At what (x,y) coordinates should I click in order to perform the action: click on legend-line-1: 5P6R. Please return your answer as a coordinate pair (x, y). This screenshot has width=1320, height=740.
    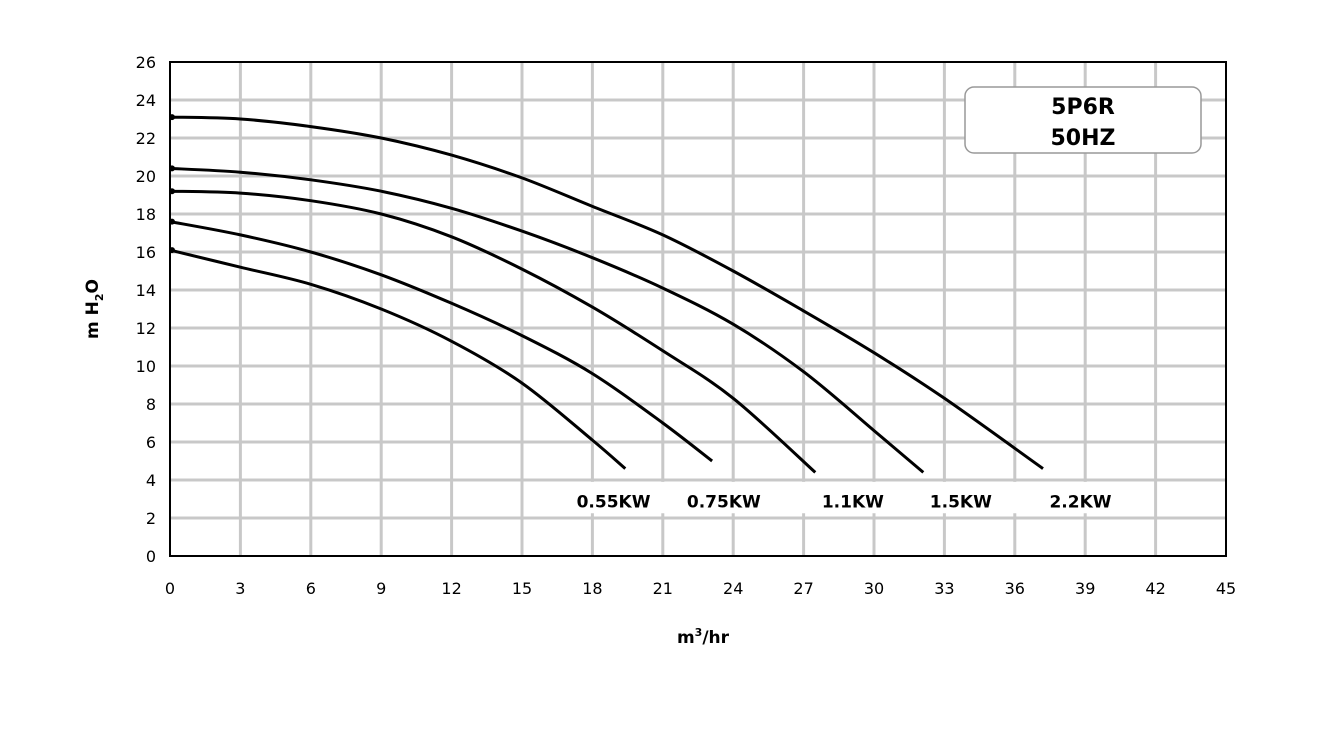
    Looking at the image, I should click on (1083, 107).